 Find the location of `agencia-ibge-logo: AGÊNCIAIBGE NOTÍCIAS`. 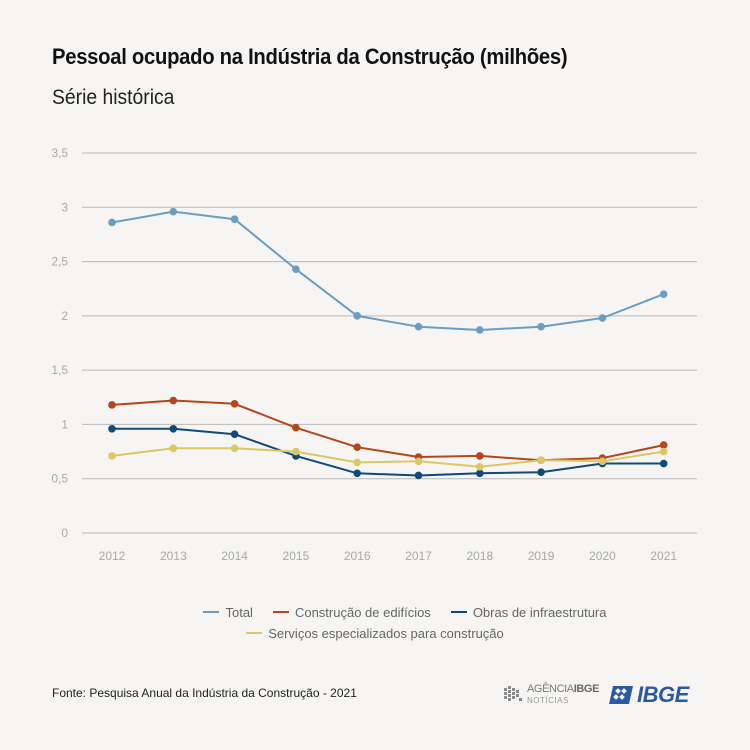

agencia-ibge-logo: AGÊNCIAIBGE NOTÍCIAS is located at coordinates (550, 695).